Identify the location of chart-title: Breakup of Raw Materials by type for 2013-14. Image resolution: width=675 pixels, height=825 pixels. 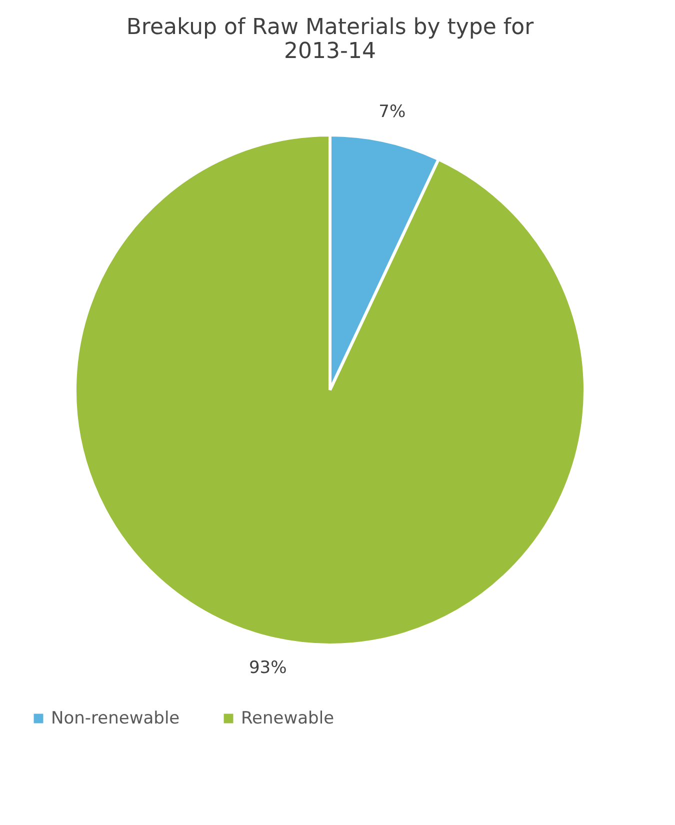
(330, 39).